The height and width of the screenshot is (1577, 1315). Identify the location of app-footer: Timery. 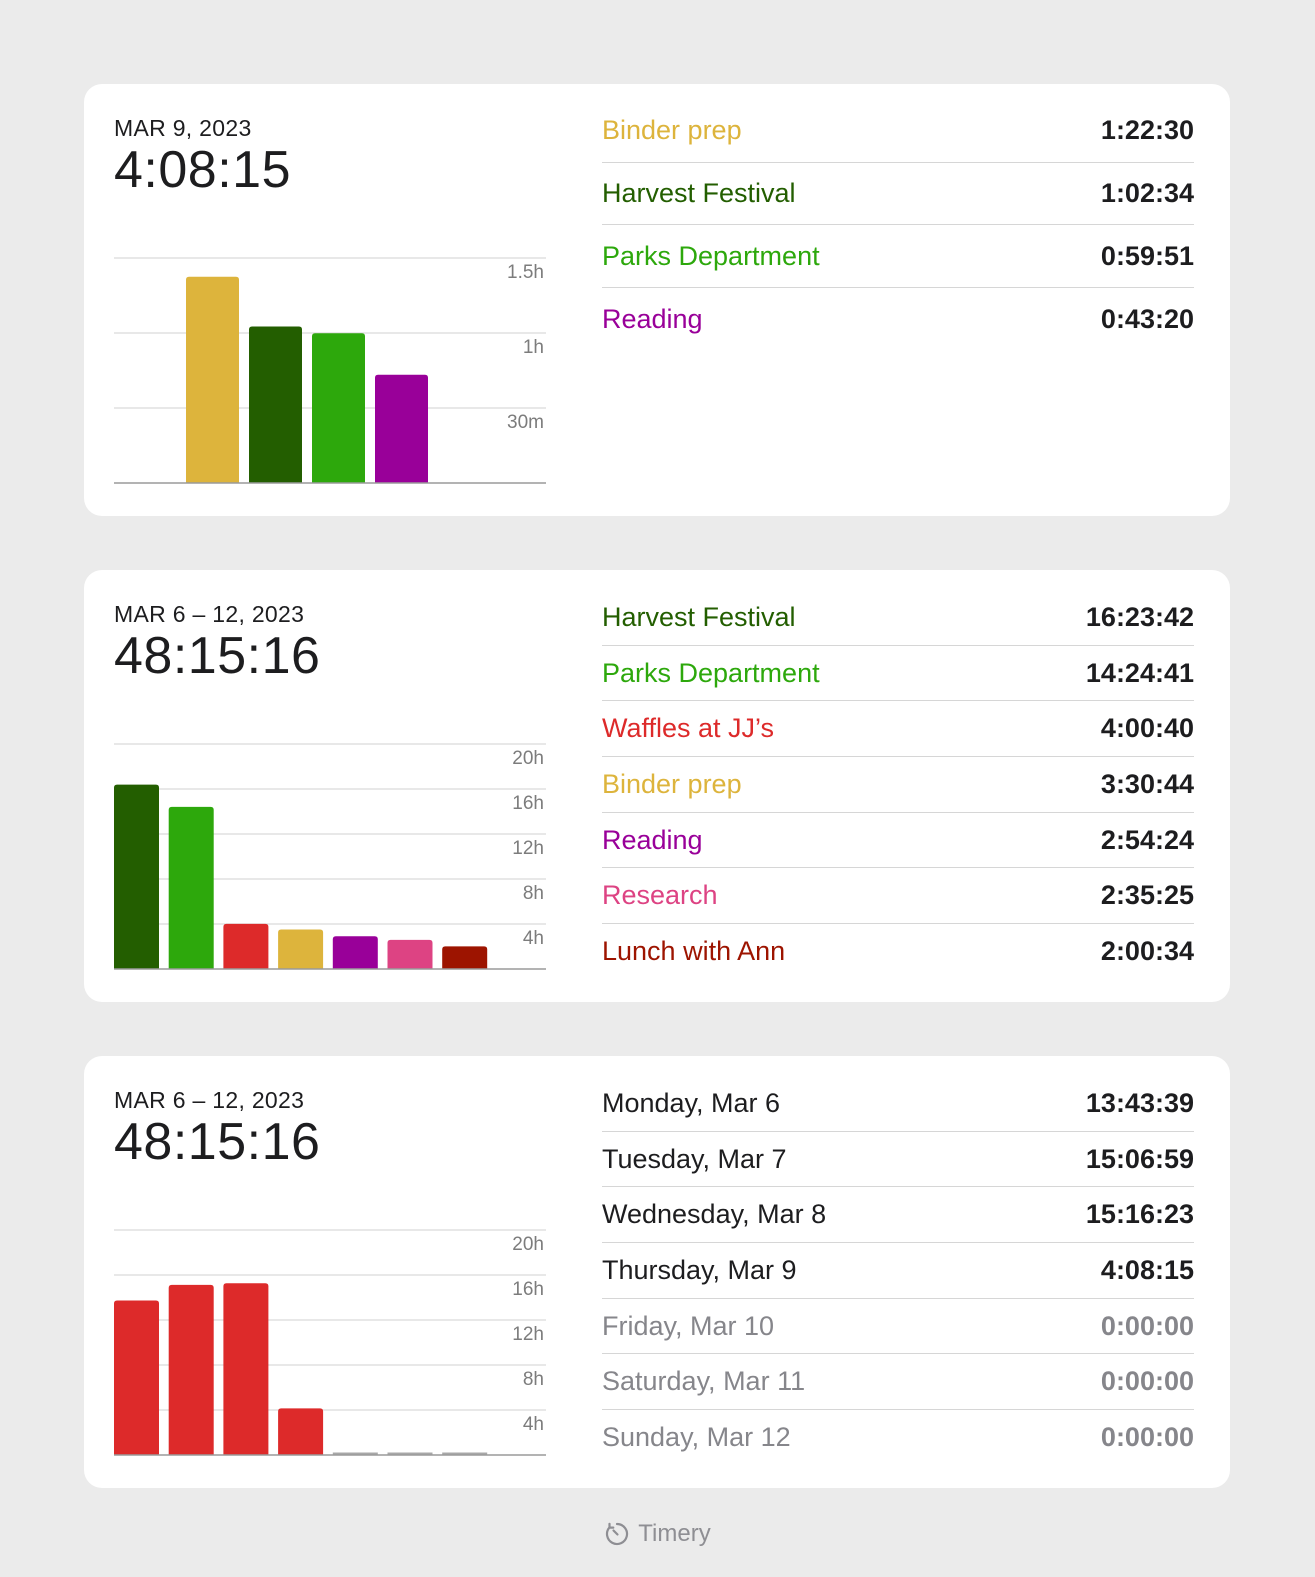
(657, 1534).